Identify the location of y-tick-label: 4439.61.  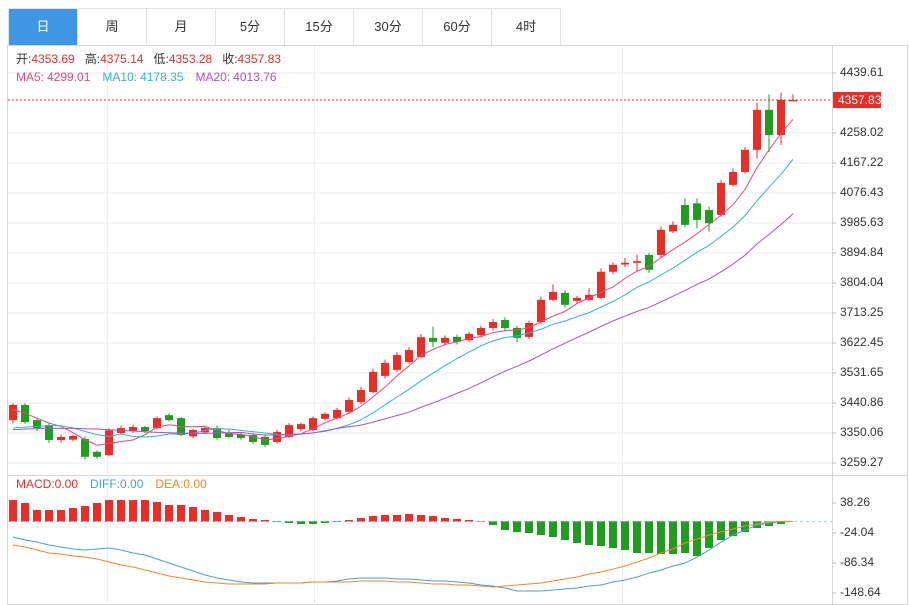
(862, 72).